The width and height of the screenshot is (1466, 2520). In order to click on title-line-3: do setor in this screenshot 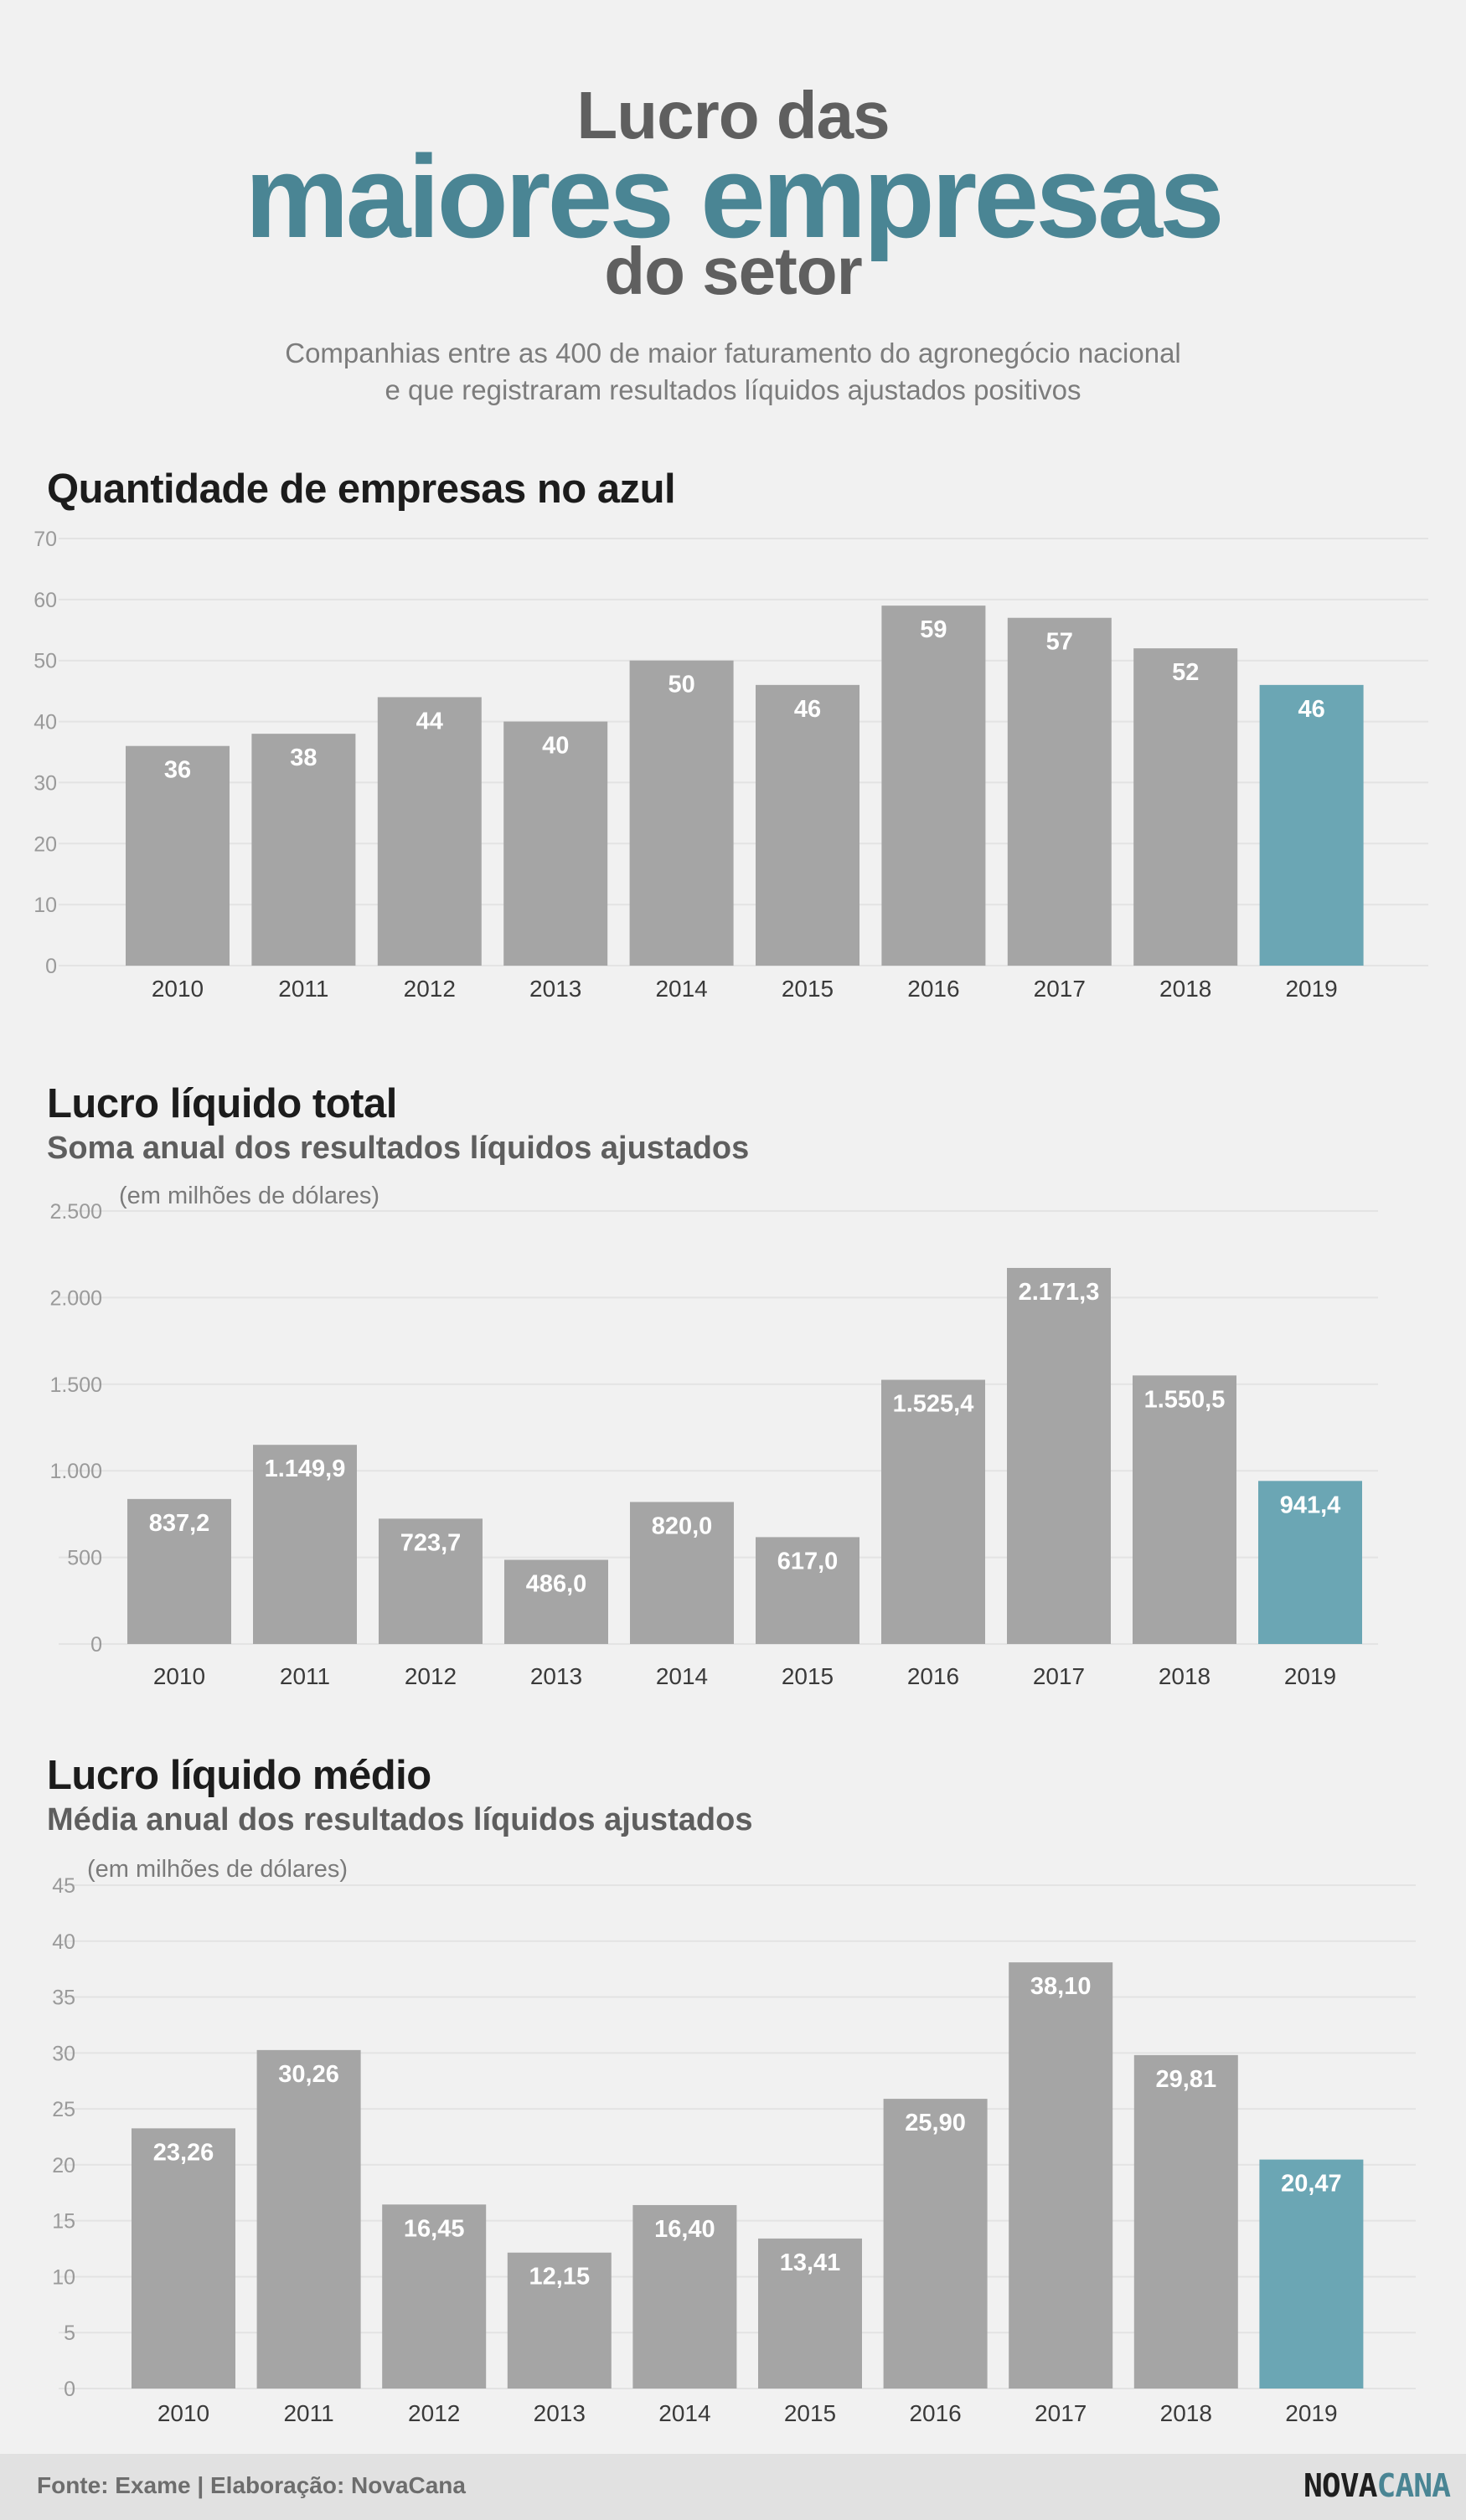, I will do `click(734, 271)`.